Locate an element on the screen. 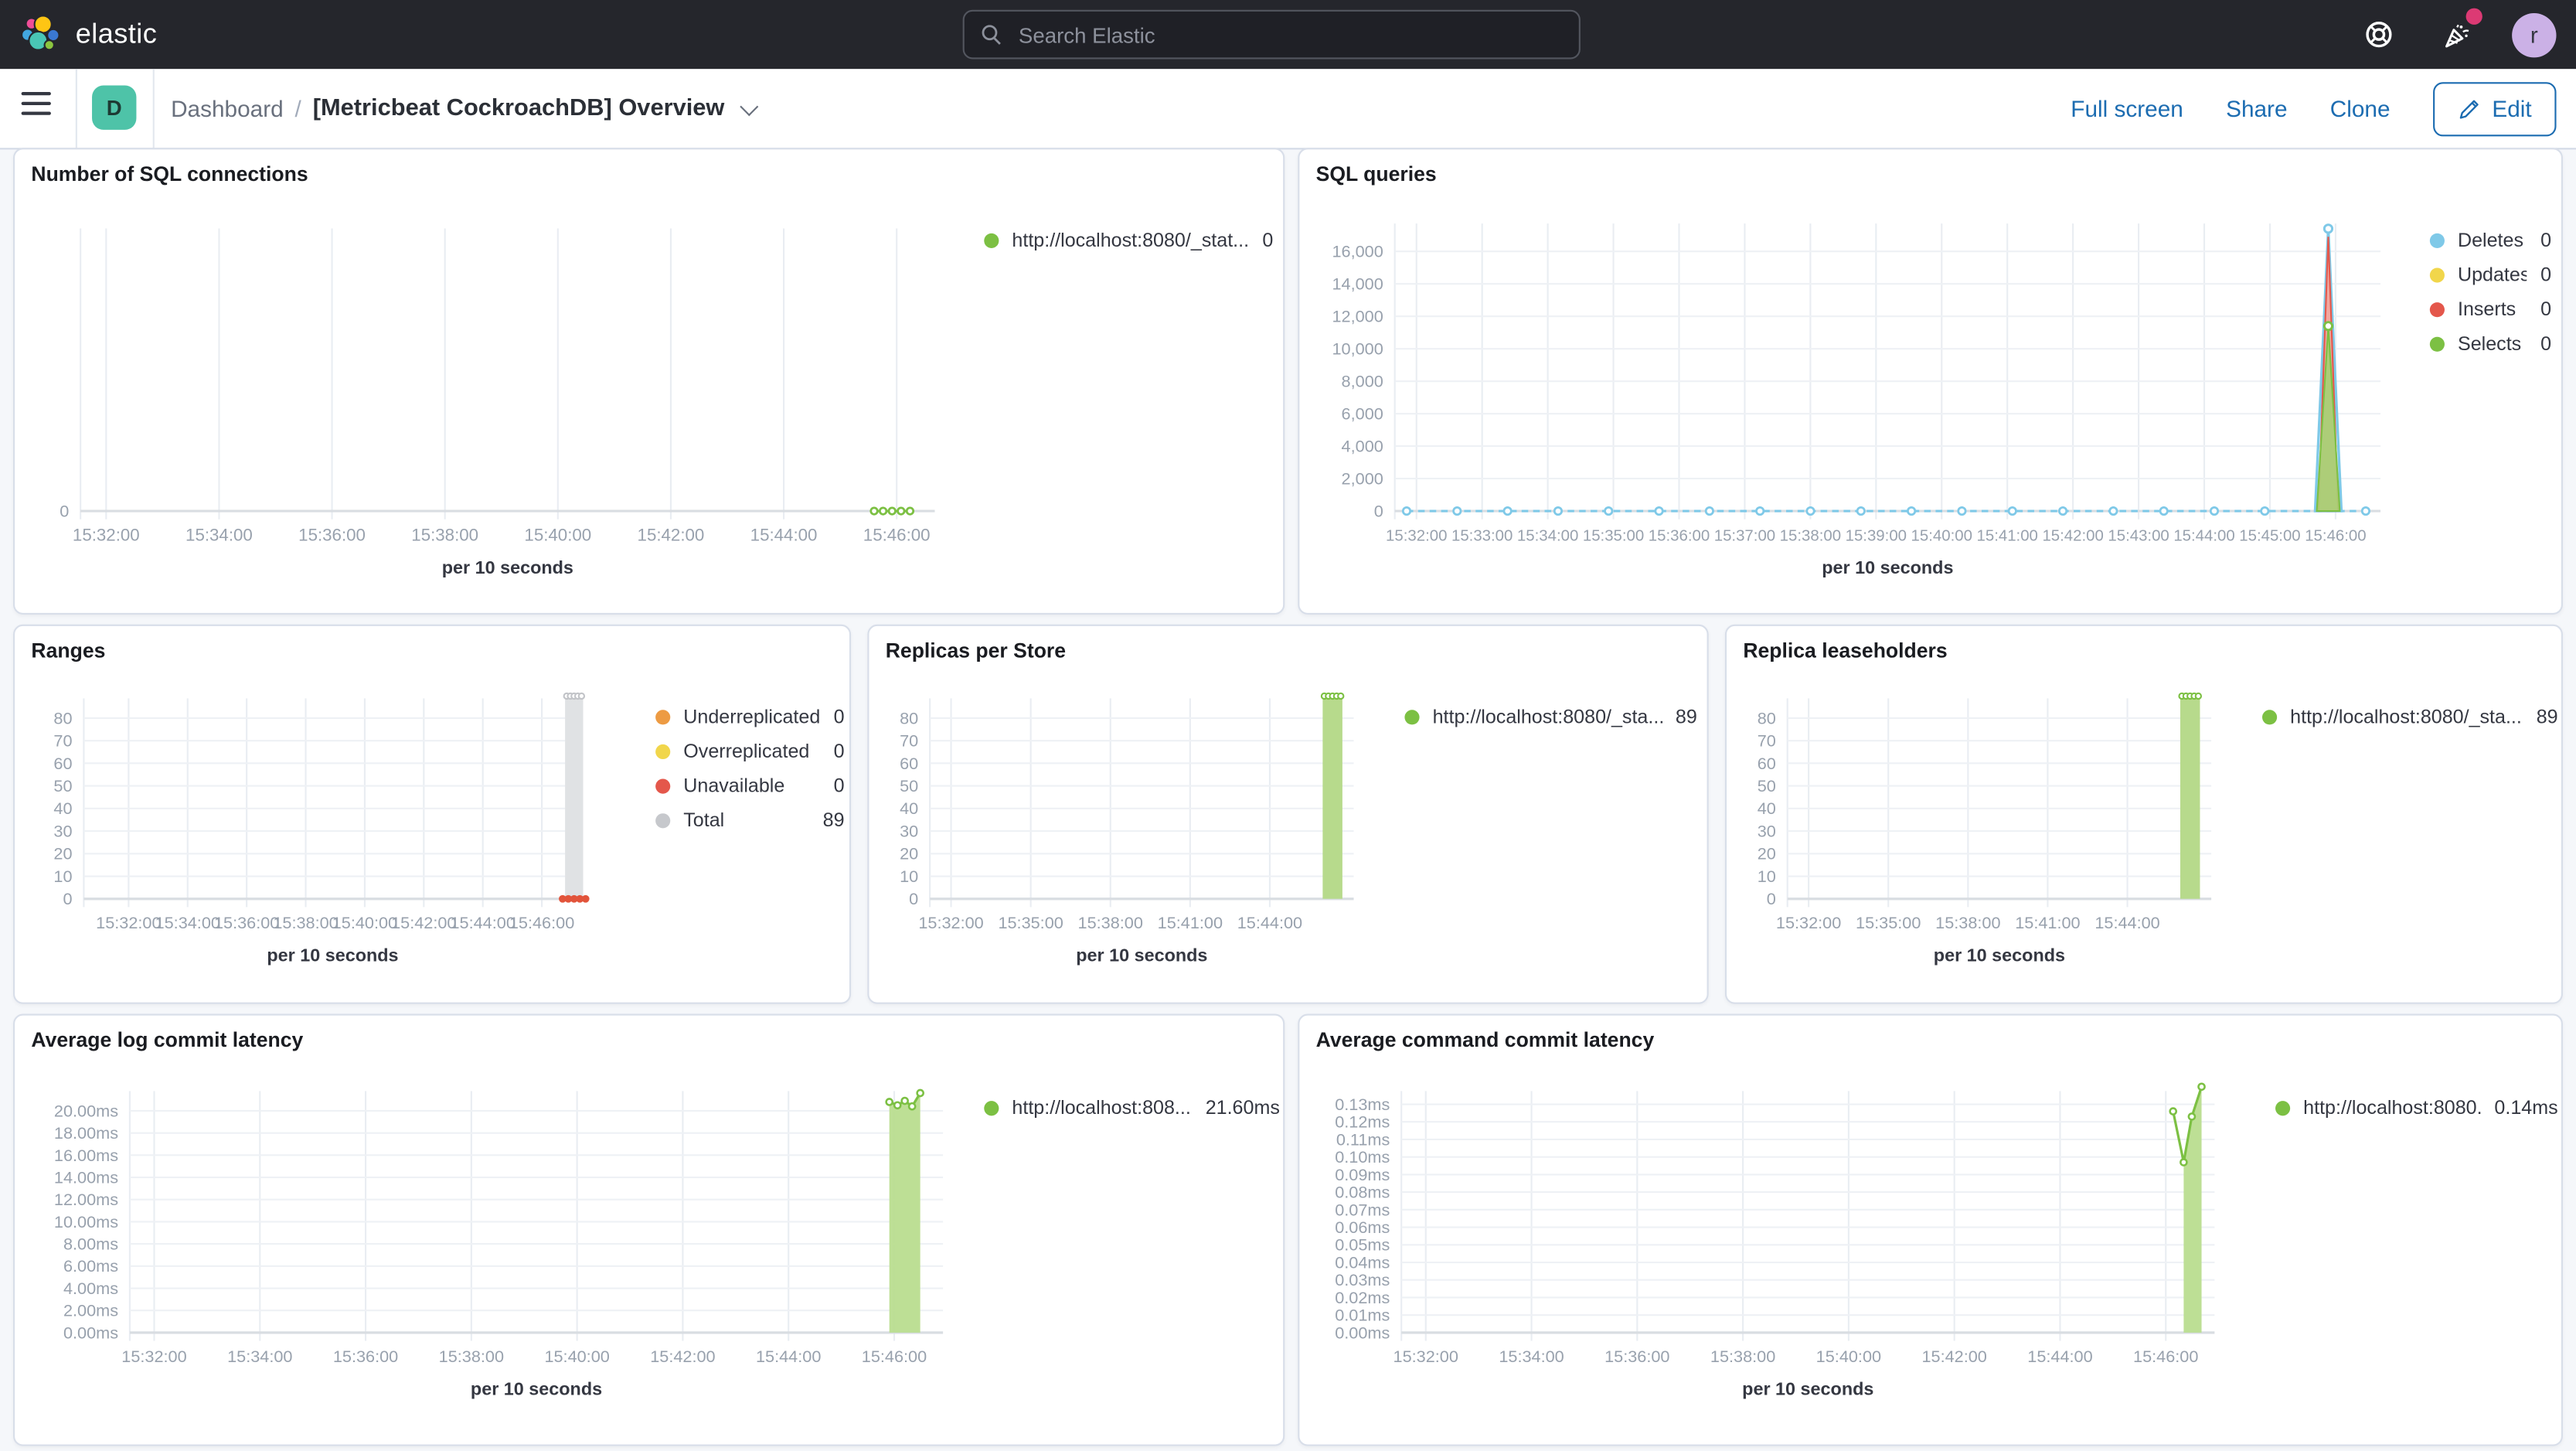 This screenshot has width=2576, height=1451. svg-text: 0.04ms is located at coordinates (1362, 1262).